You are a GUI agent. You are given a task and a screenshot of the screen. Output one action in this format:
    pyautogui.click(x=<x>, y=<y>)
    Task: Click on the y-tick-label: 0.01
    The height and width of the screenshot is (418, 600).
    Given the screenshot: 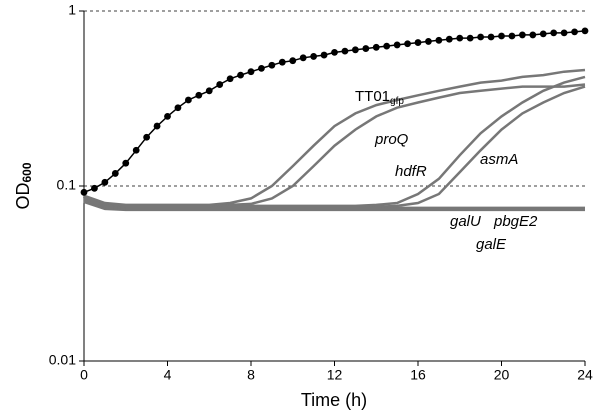 What is the action you would take?
    pyautogui.click(x=62, y=360)
    